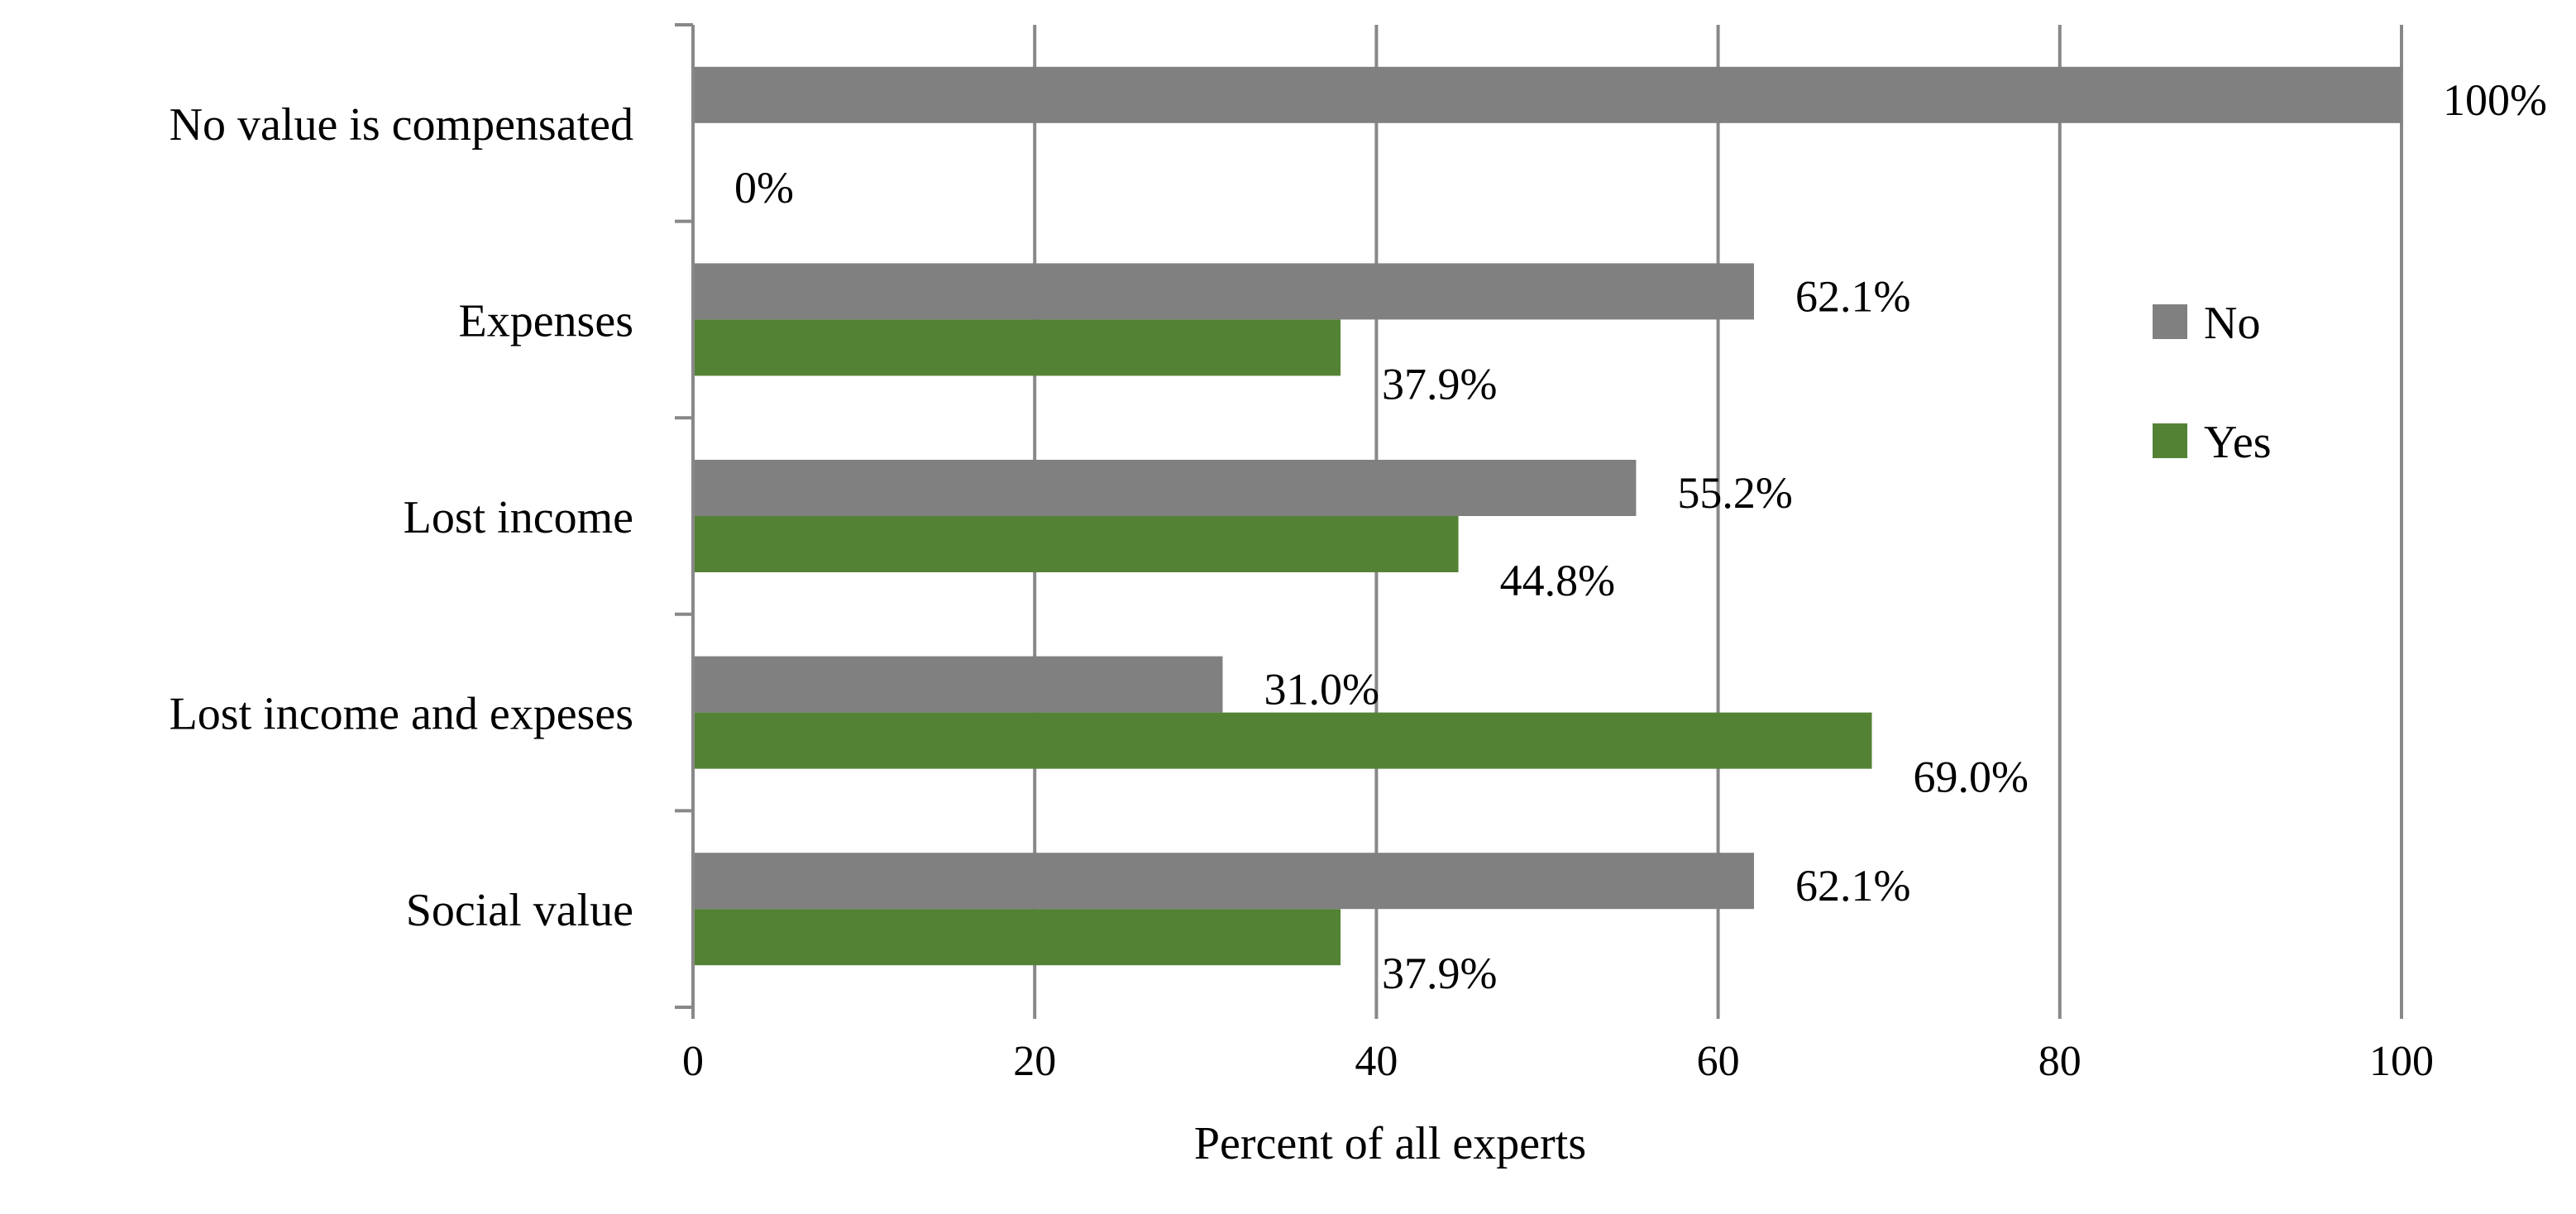  What do you see at coordinates (2237, 442) in the screenshot?
I see `legend-label-yes: Yes` at bounding box center [2237, 442].